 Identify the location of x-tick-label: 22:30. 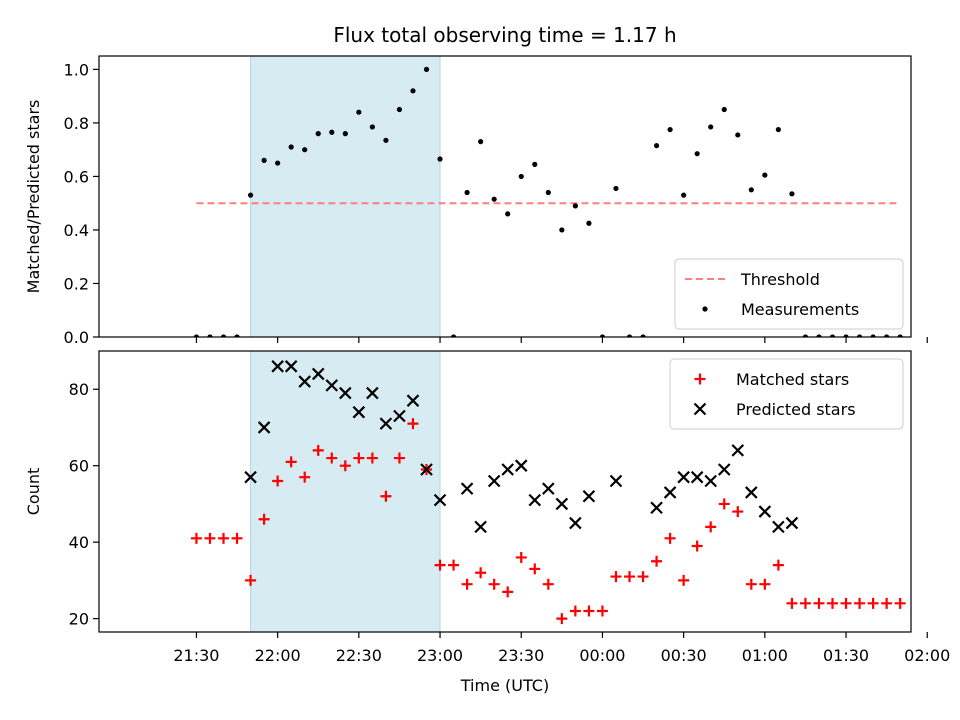
(359, 655).